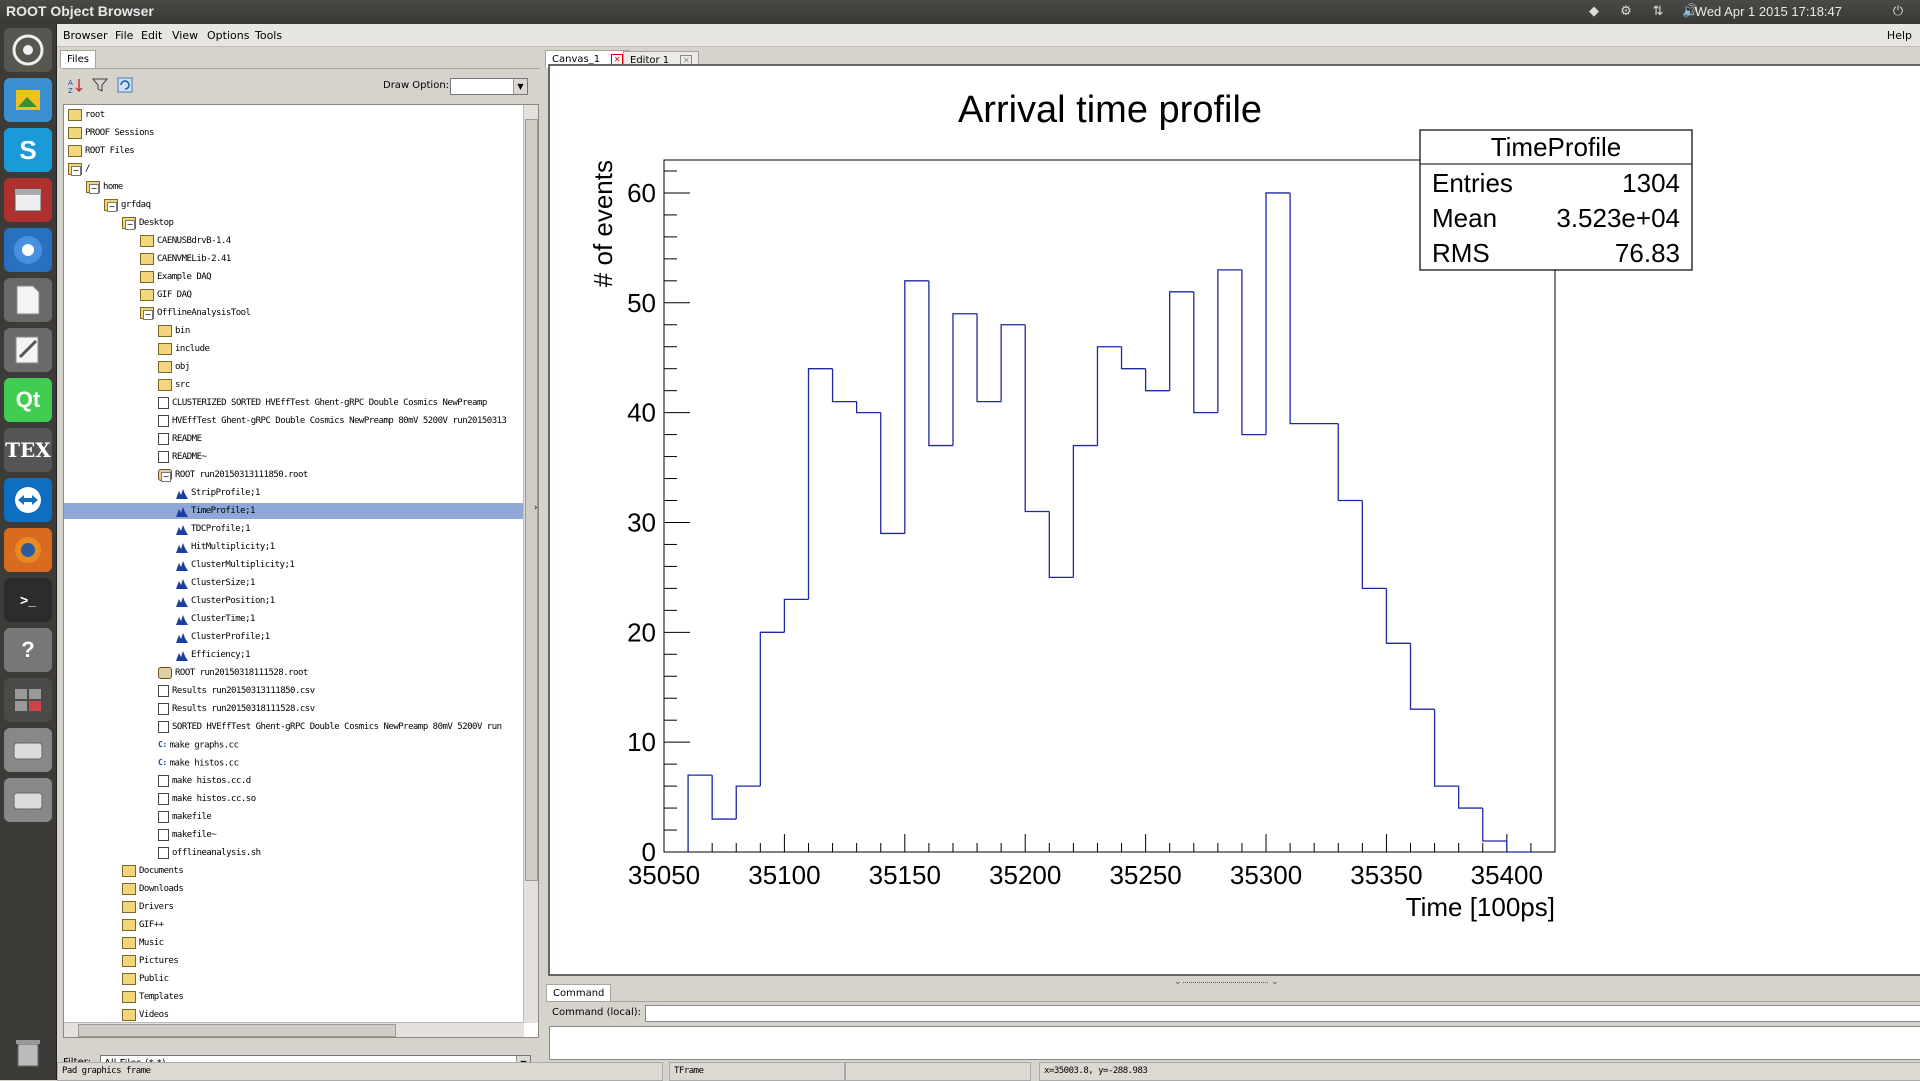  I want to click on workspaces-icon, so click(28, 700).